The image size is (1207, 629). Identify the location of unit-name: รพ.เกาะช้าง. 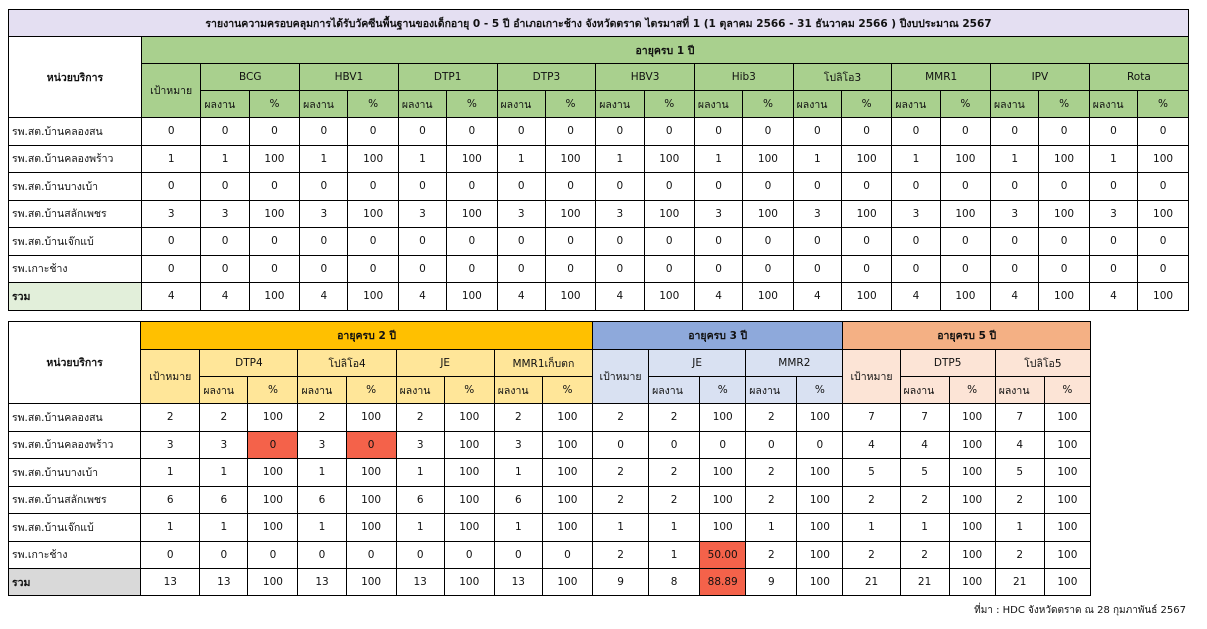
(75, 268).